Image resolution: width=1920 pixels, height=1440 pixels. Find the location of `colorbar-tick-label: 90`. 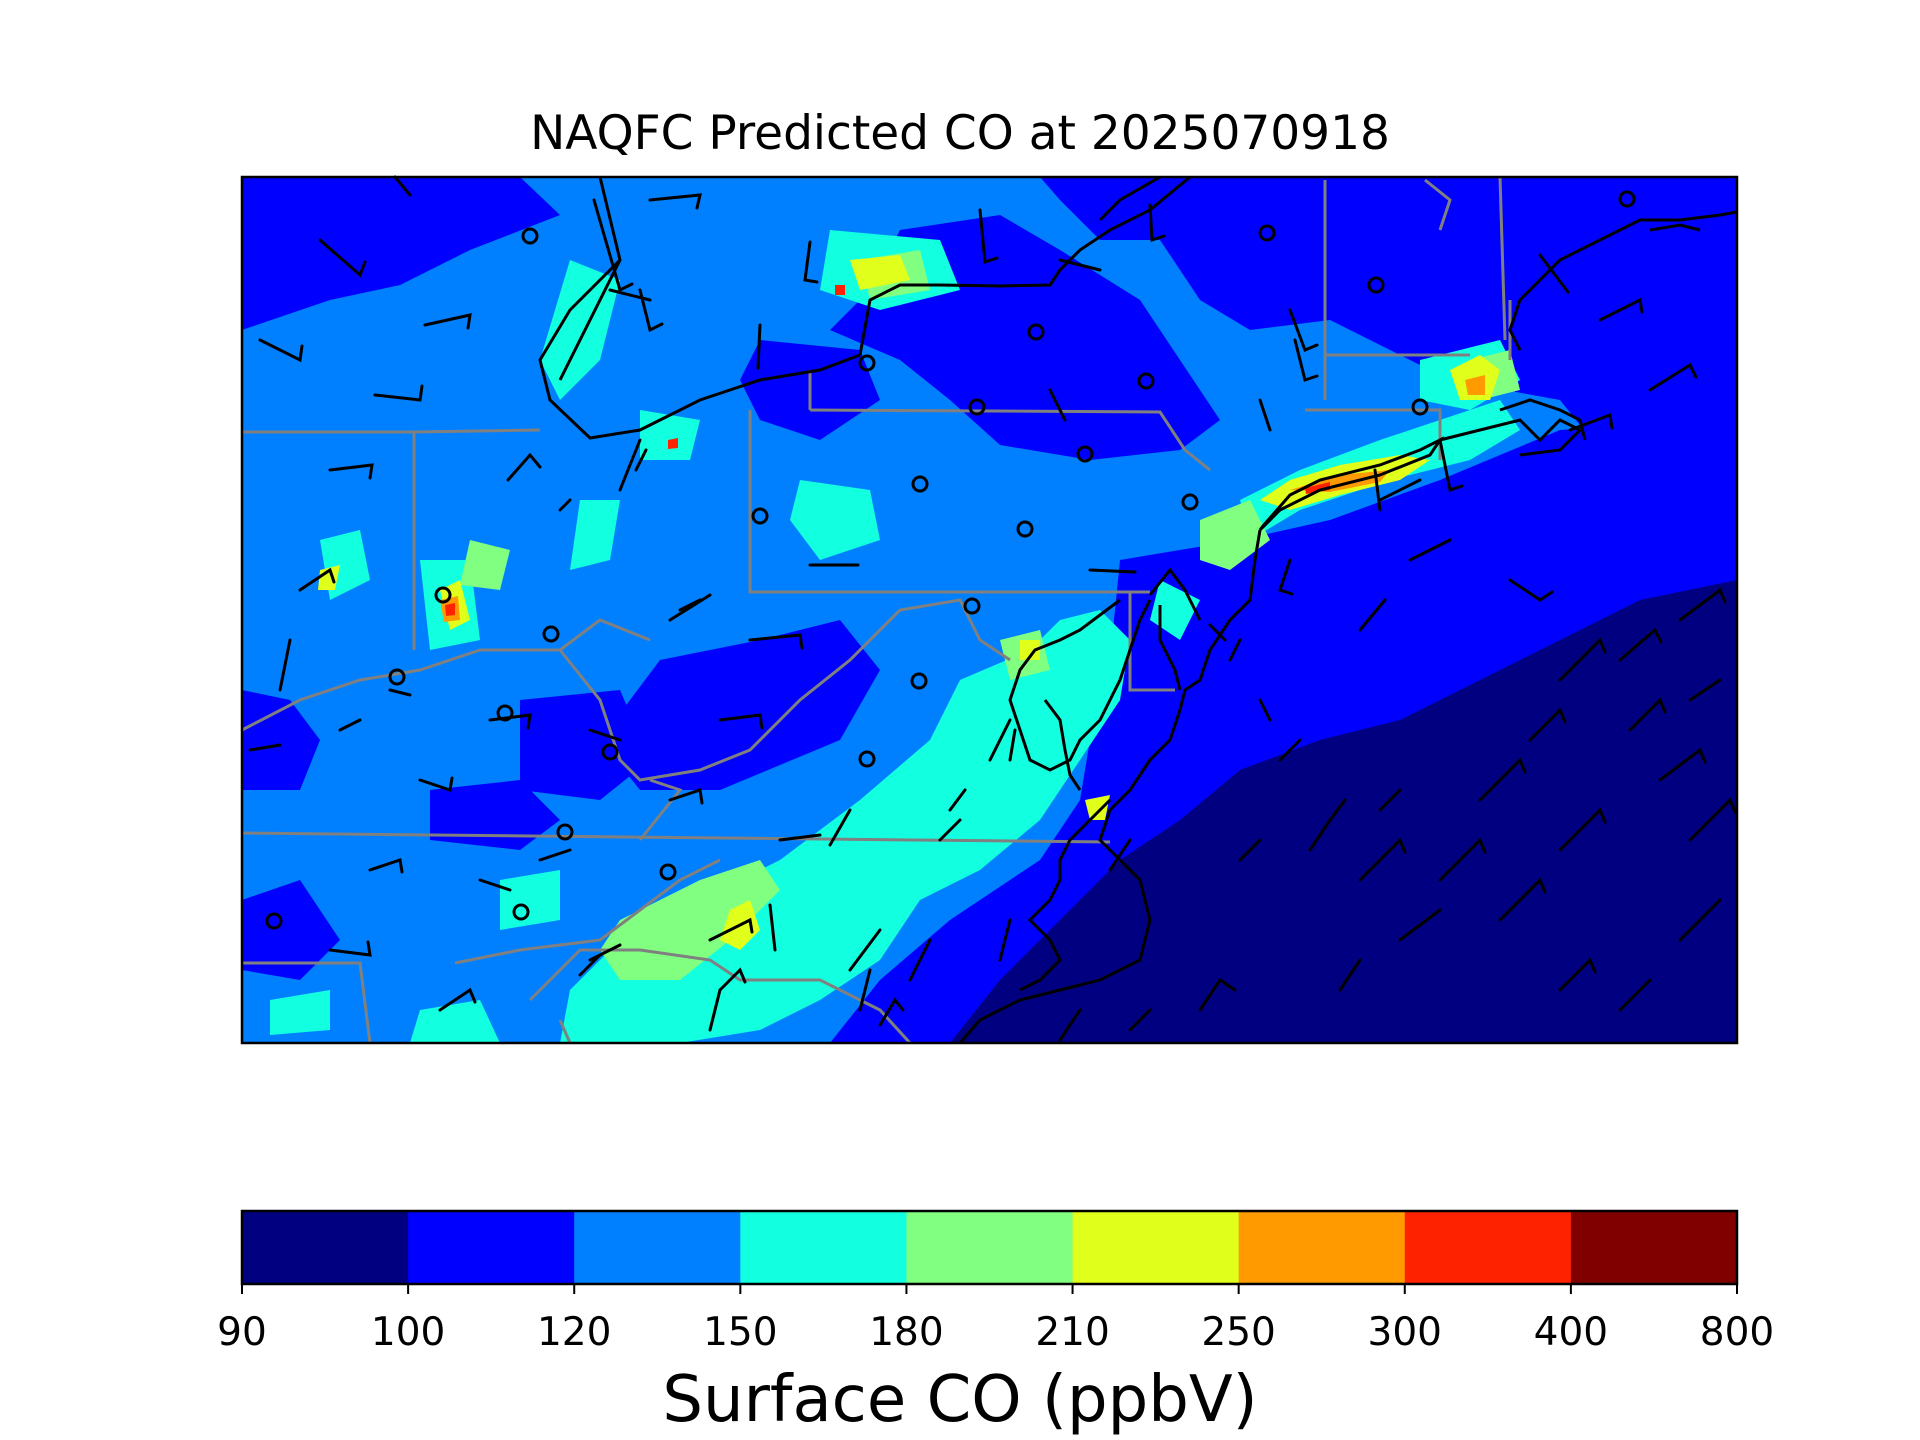

colorbar-tick-label: 90 is located at coordinates (242, 1332).